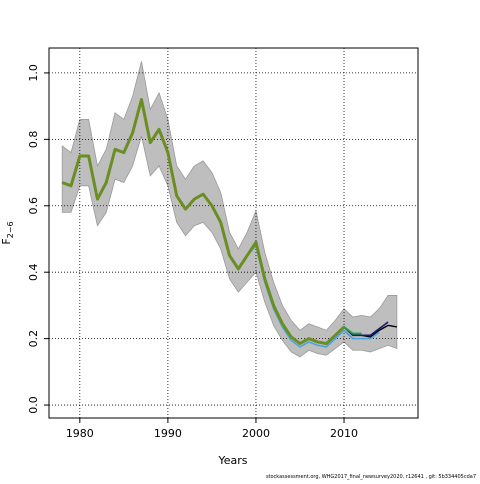  I want to click on y-axis-label: F2−6, so click(7, 232).